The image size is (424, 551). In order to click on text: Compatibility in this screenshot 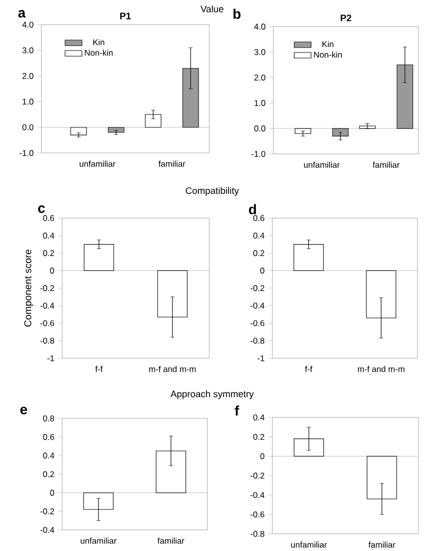, I will do `click(212, 191)`.